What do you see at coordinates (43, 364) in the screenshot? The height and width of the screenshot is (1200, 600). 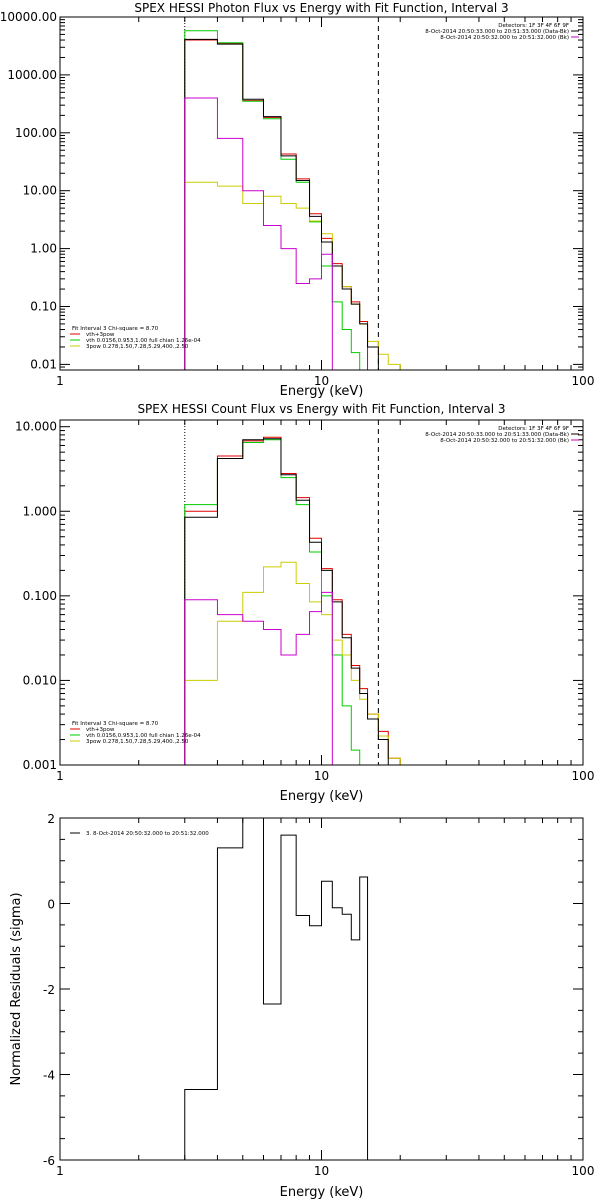 I see `y-tick-label: 0.01` at bounding box center [43, 364].